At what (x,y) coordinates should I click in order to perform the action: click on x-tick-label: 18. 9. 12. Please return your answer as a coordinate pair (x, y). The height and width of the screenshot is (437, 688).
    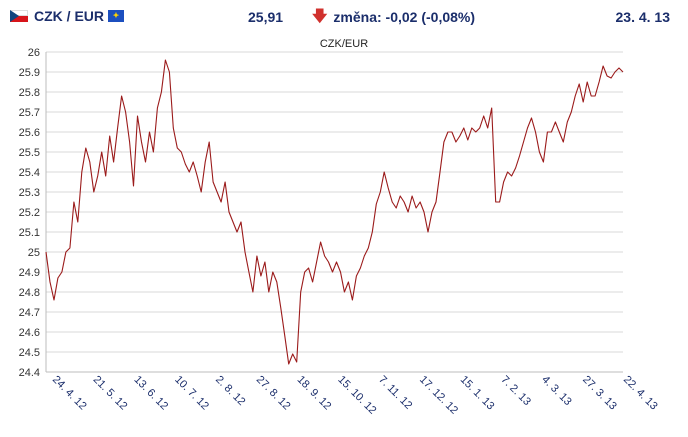
    Looking at the image, I should click on (314, 393).